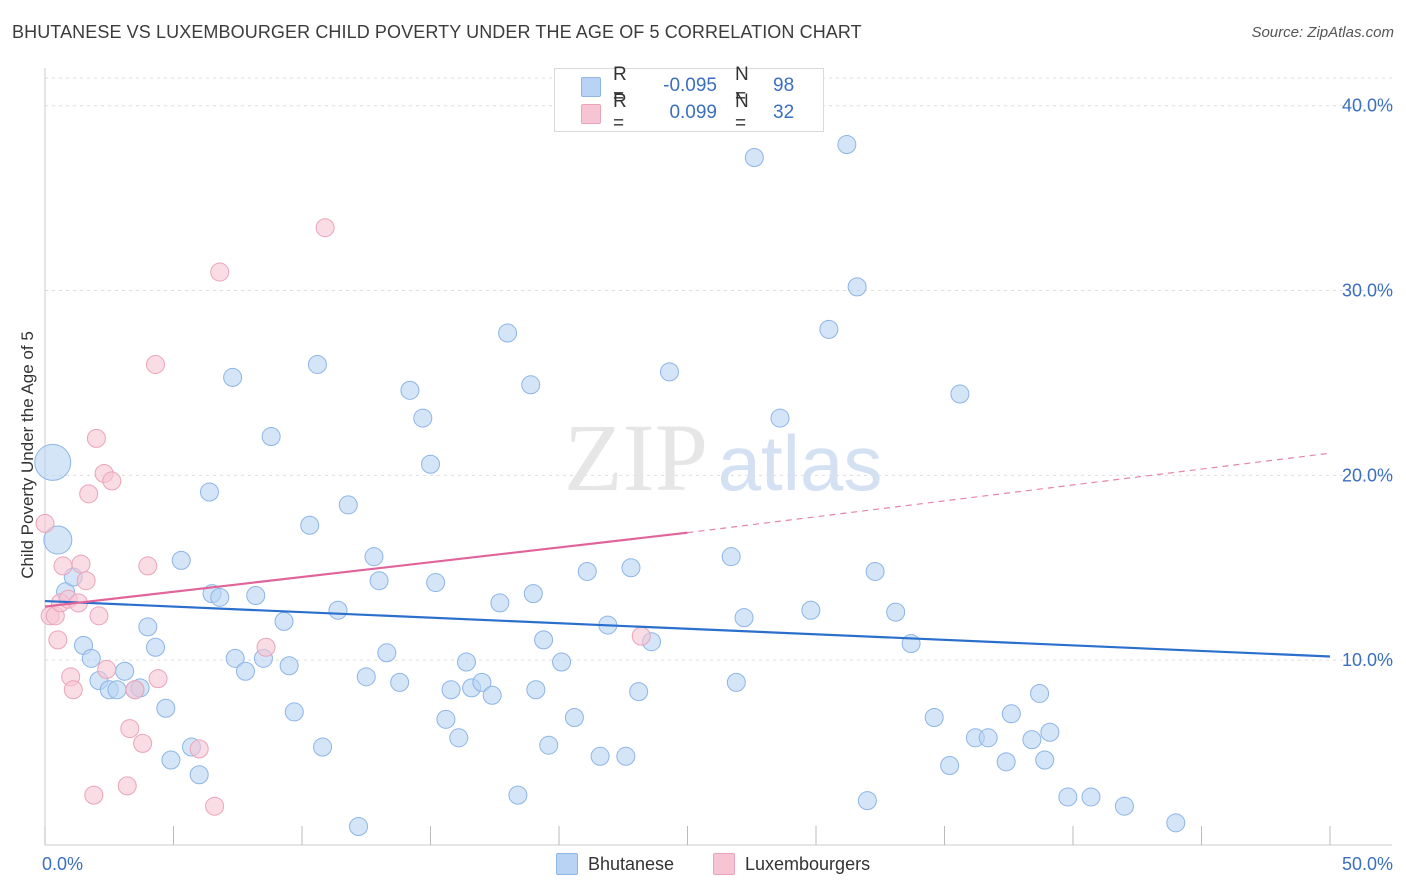 The width and height of the screenshot is (1406, 892). Describe the element at coordinates (62, 864) in the screenshot. I see `x-tick-label-start: 0.0%` at that location.